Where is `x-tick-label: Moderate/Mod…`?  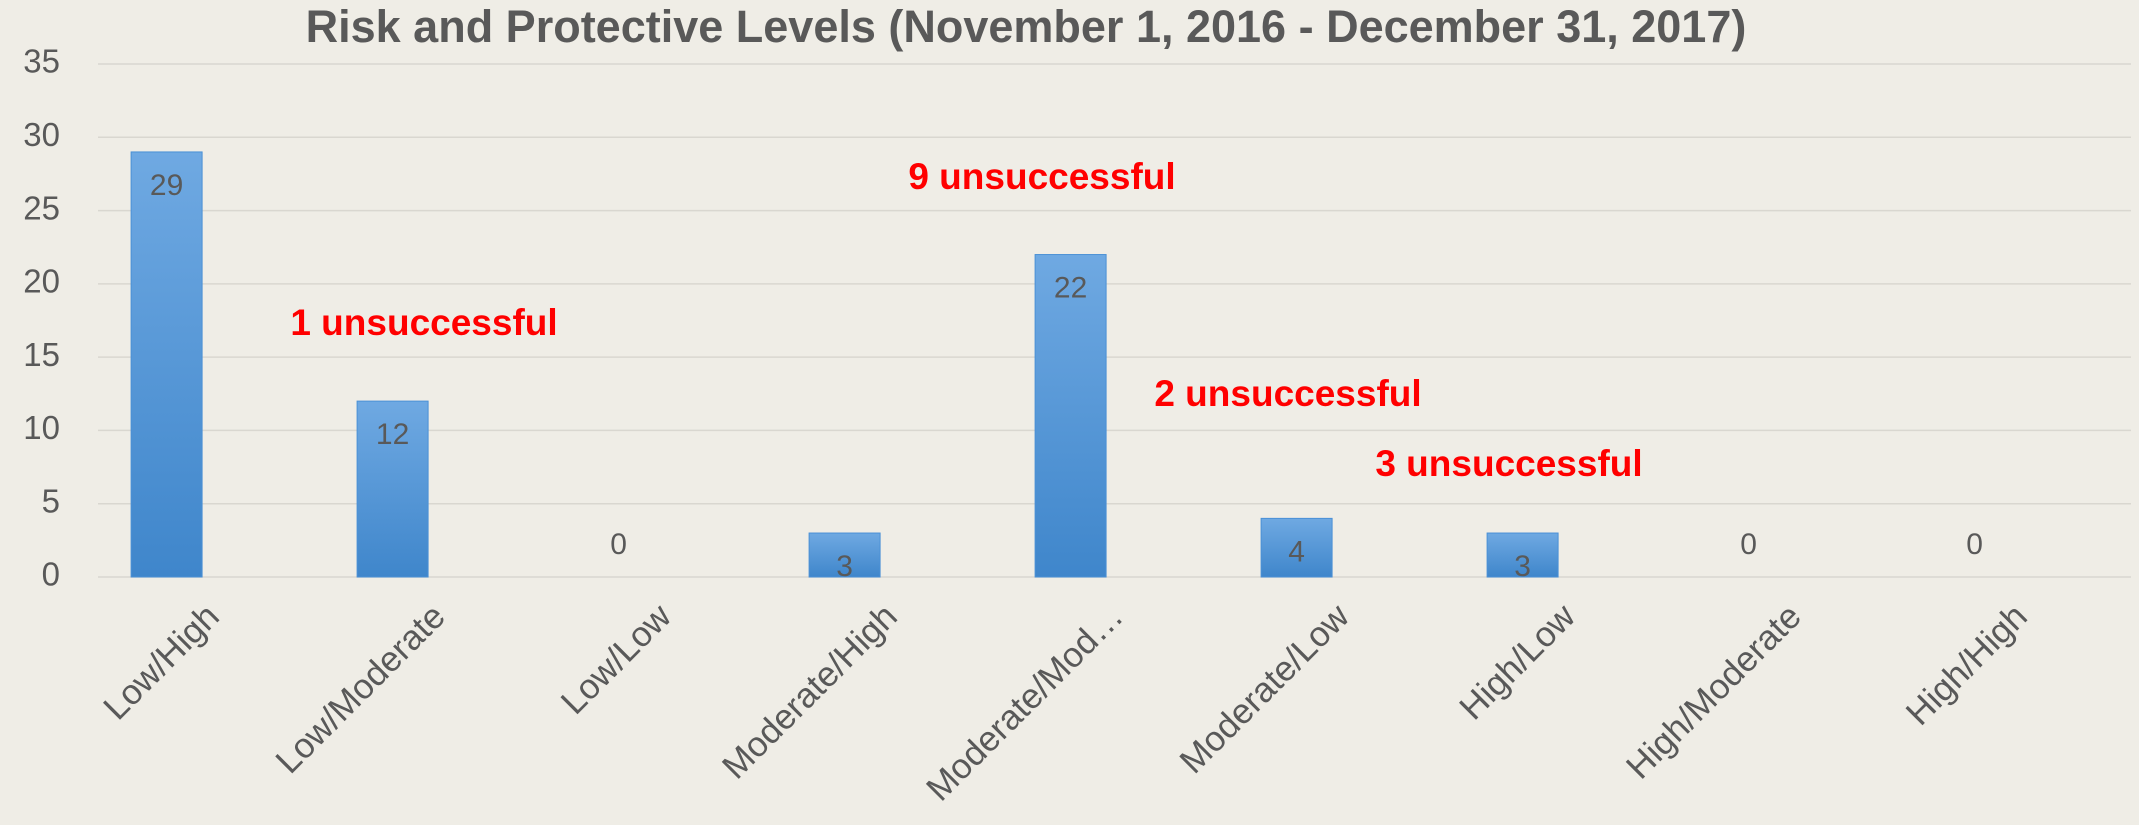
x-tick-label: Moderate/Mod… is located at coordinates (1025, 703).